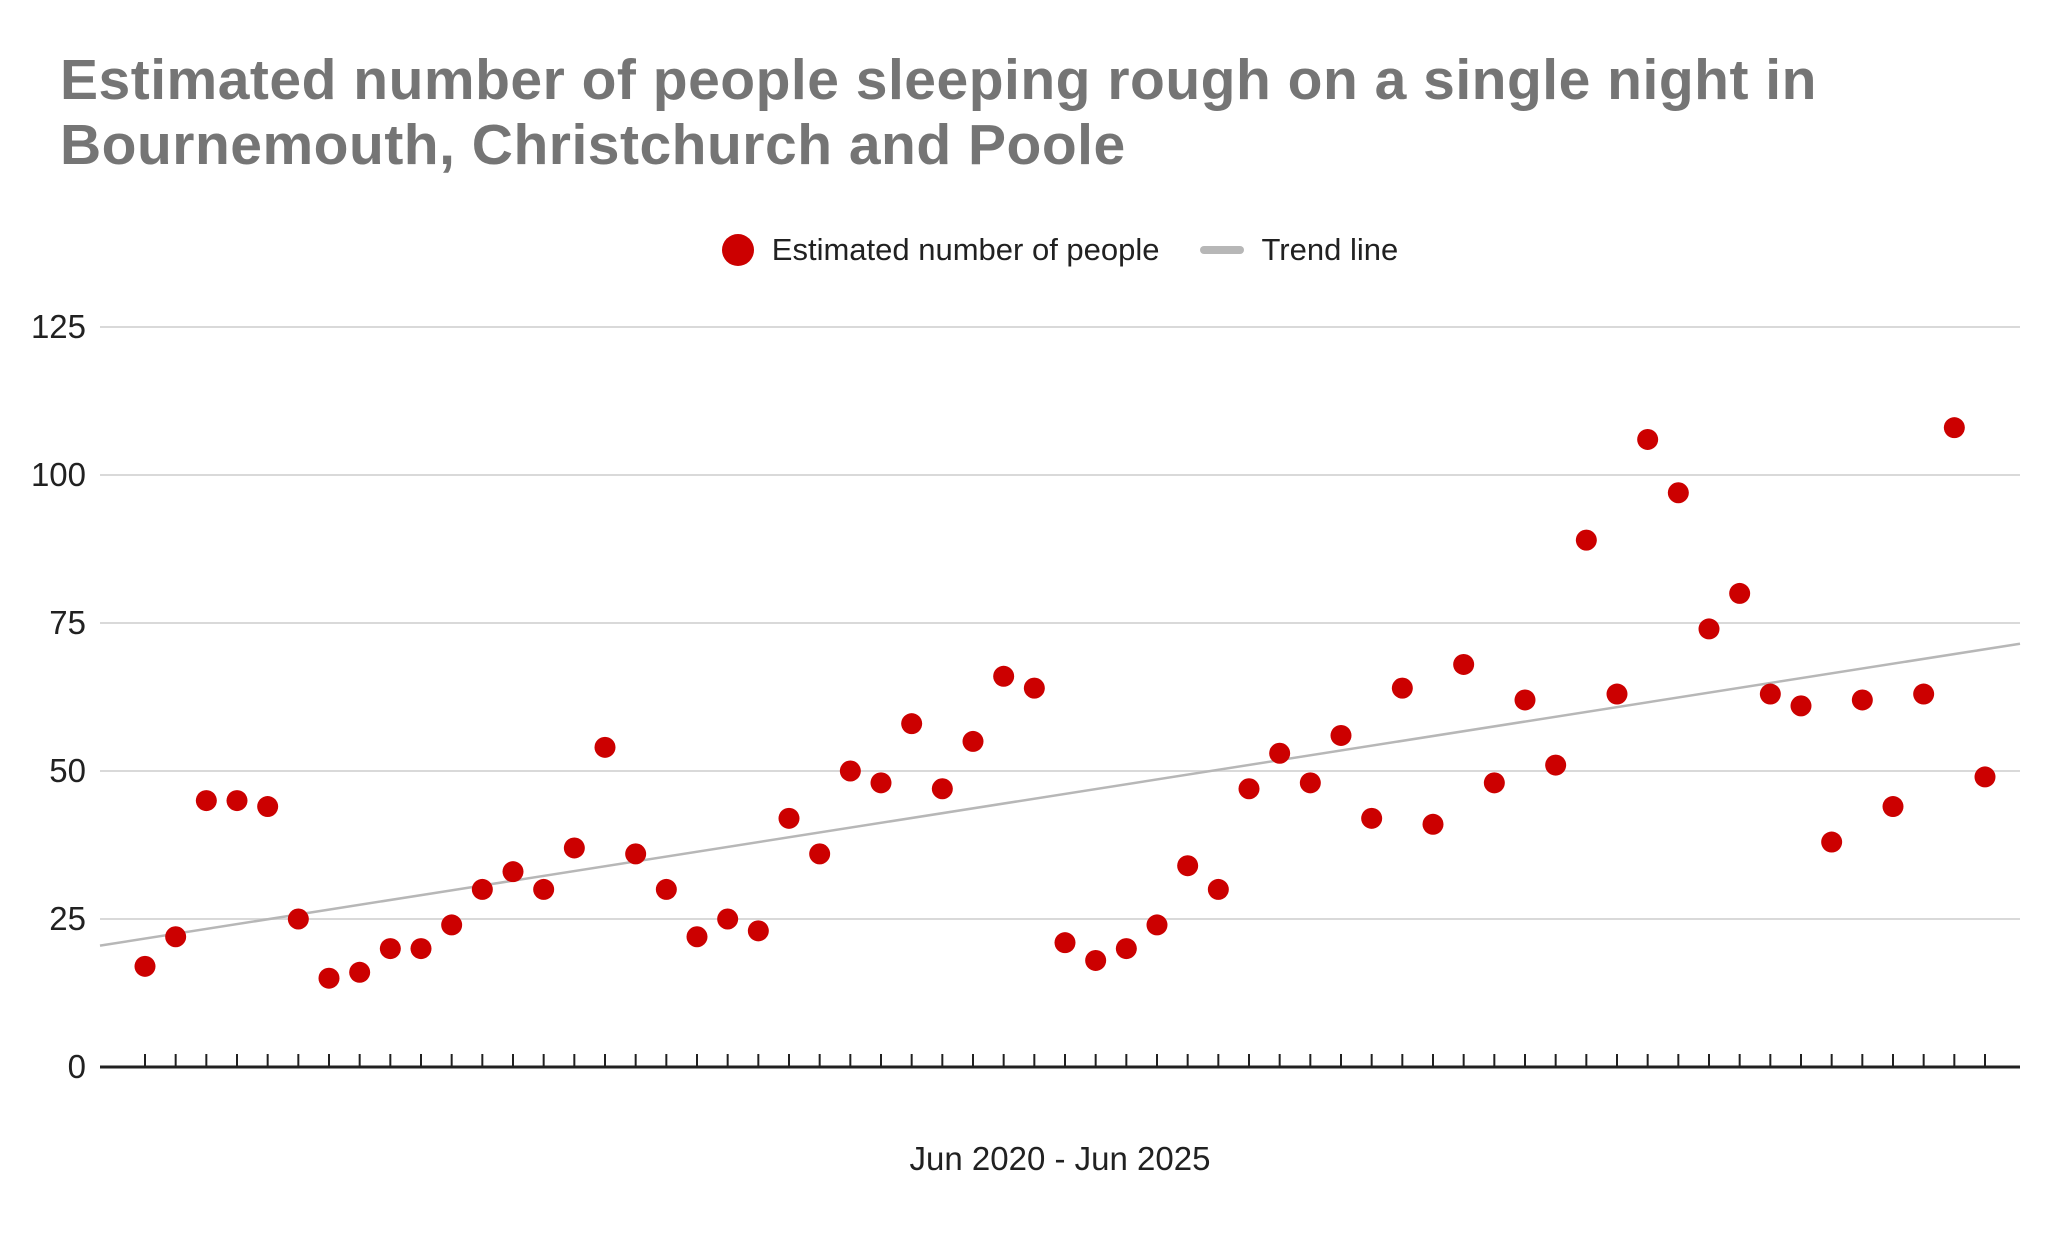 The height and width of the screenshot is (1234, 2048). What do you see at coordinates (58, 326) in the screenshot?
I see `y-axis-tick-label: 125` at bounding box center [58, 326].